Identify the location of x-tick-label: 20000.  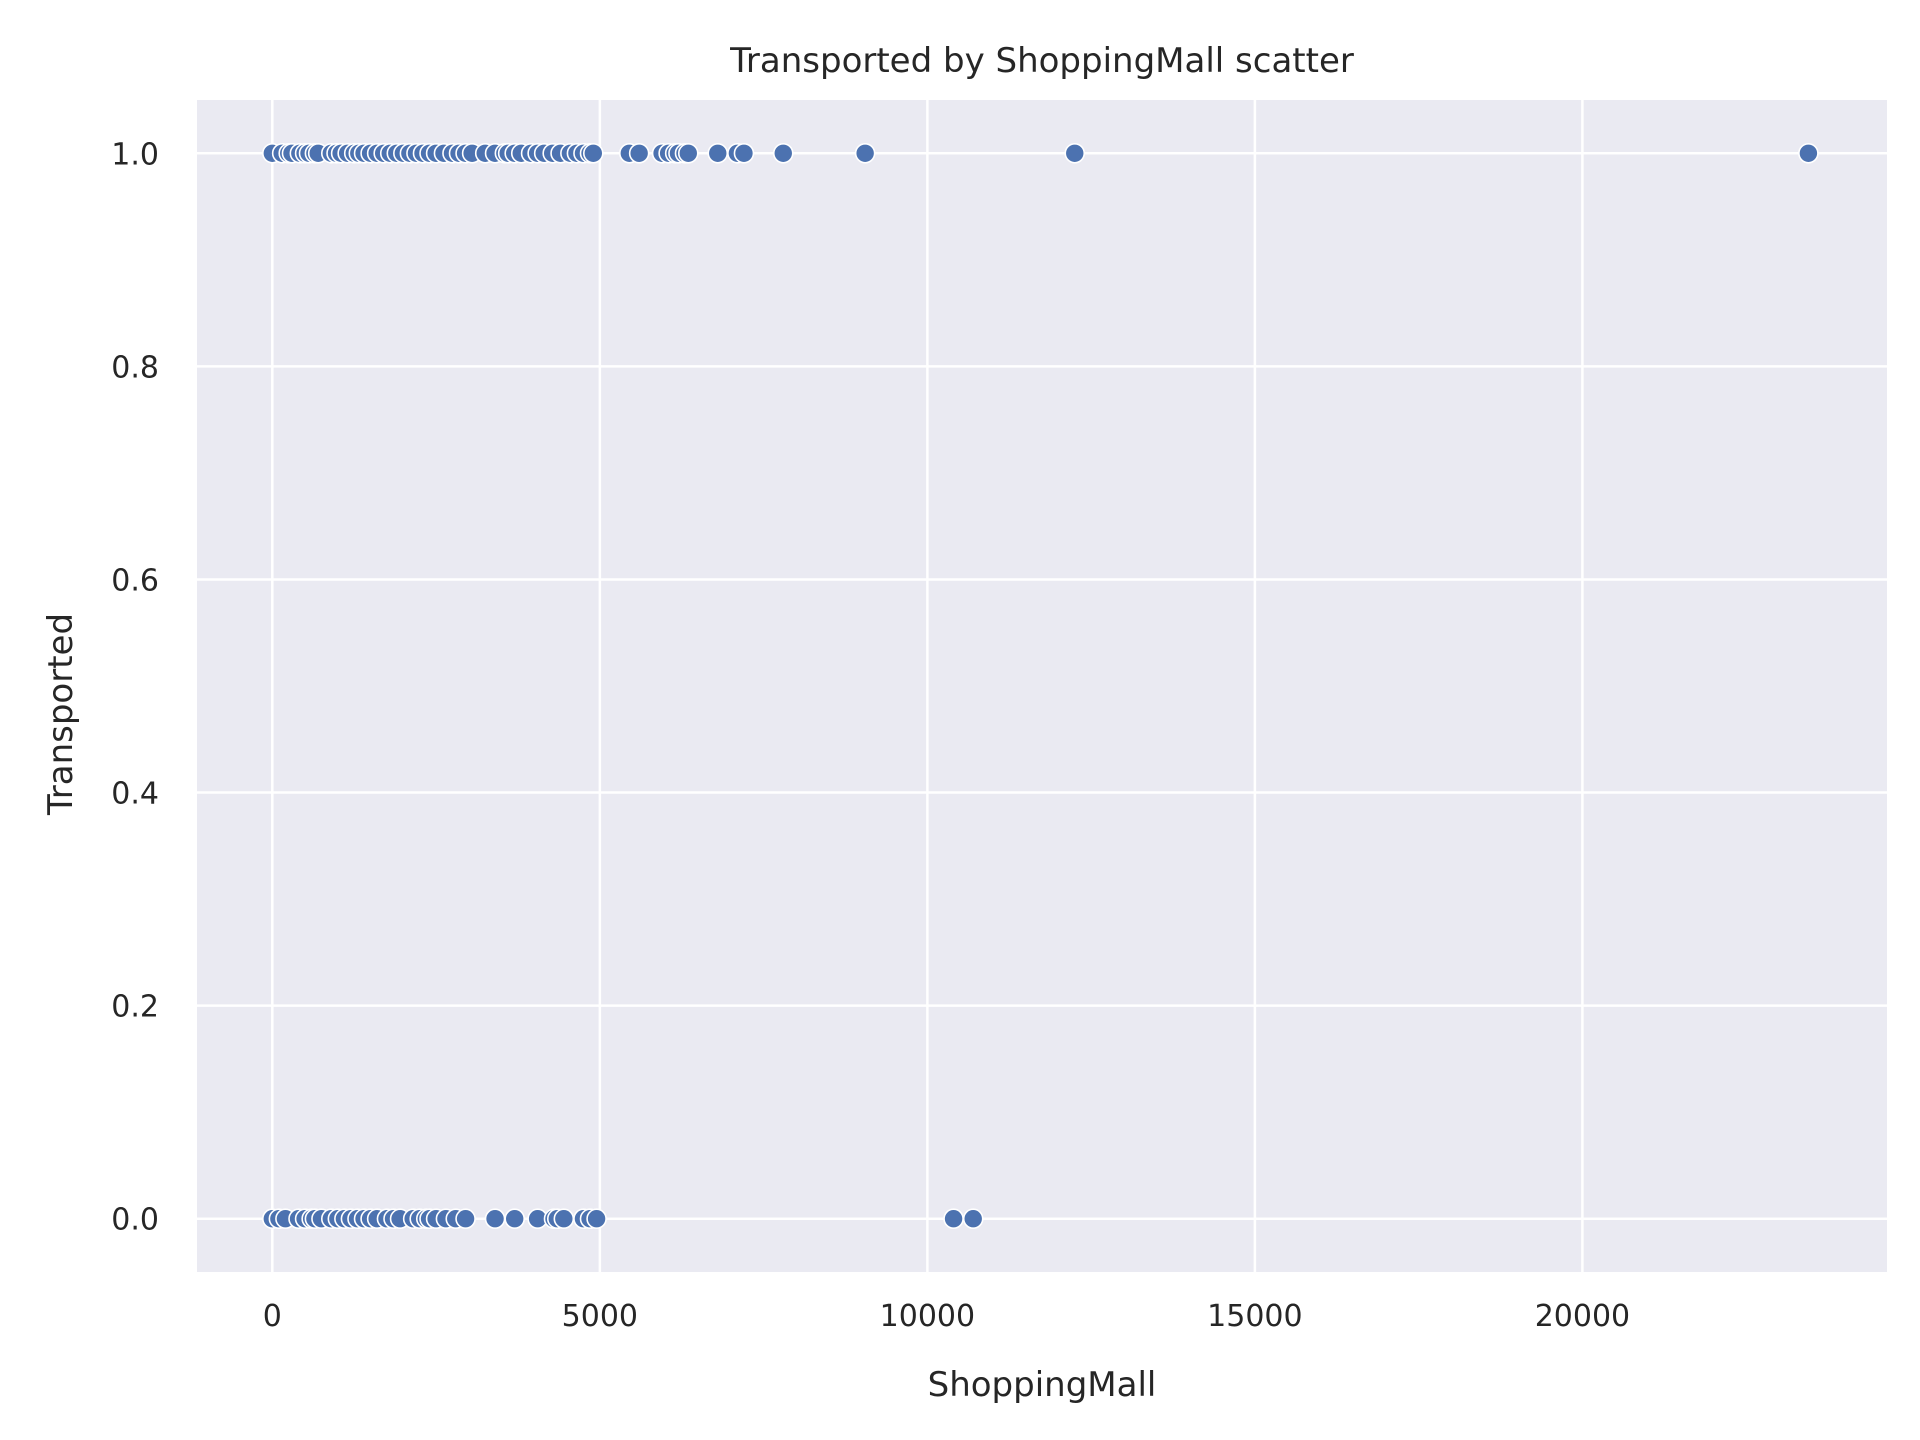
(1582, 1316).